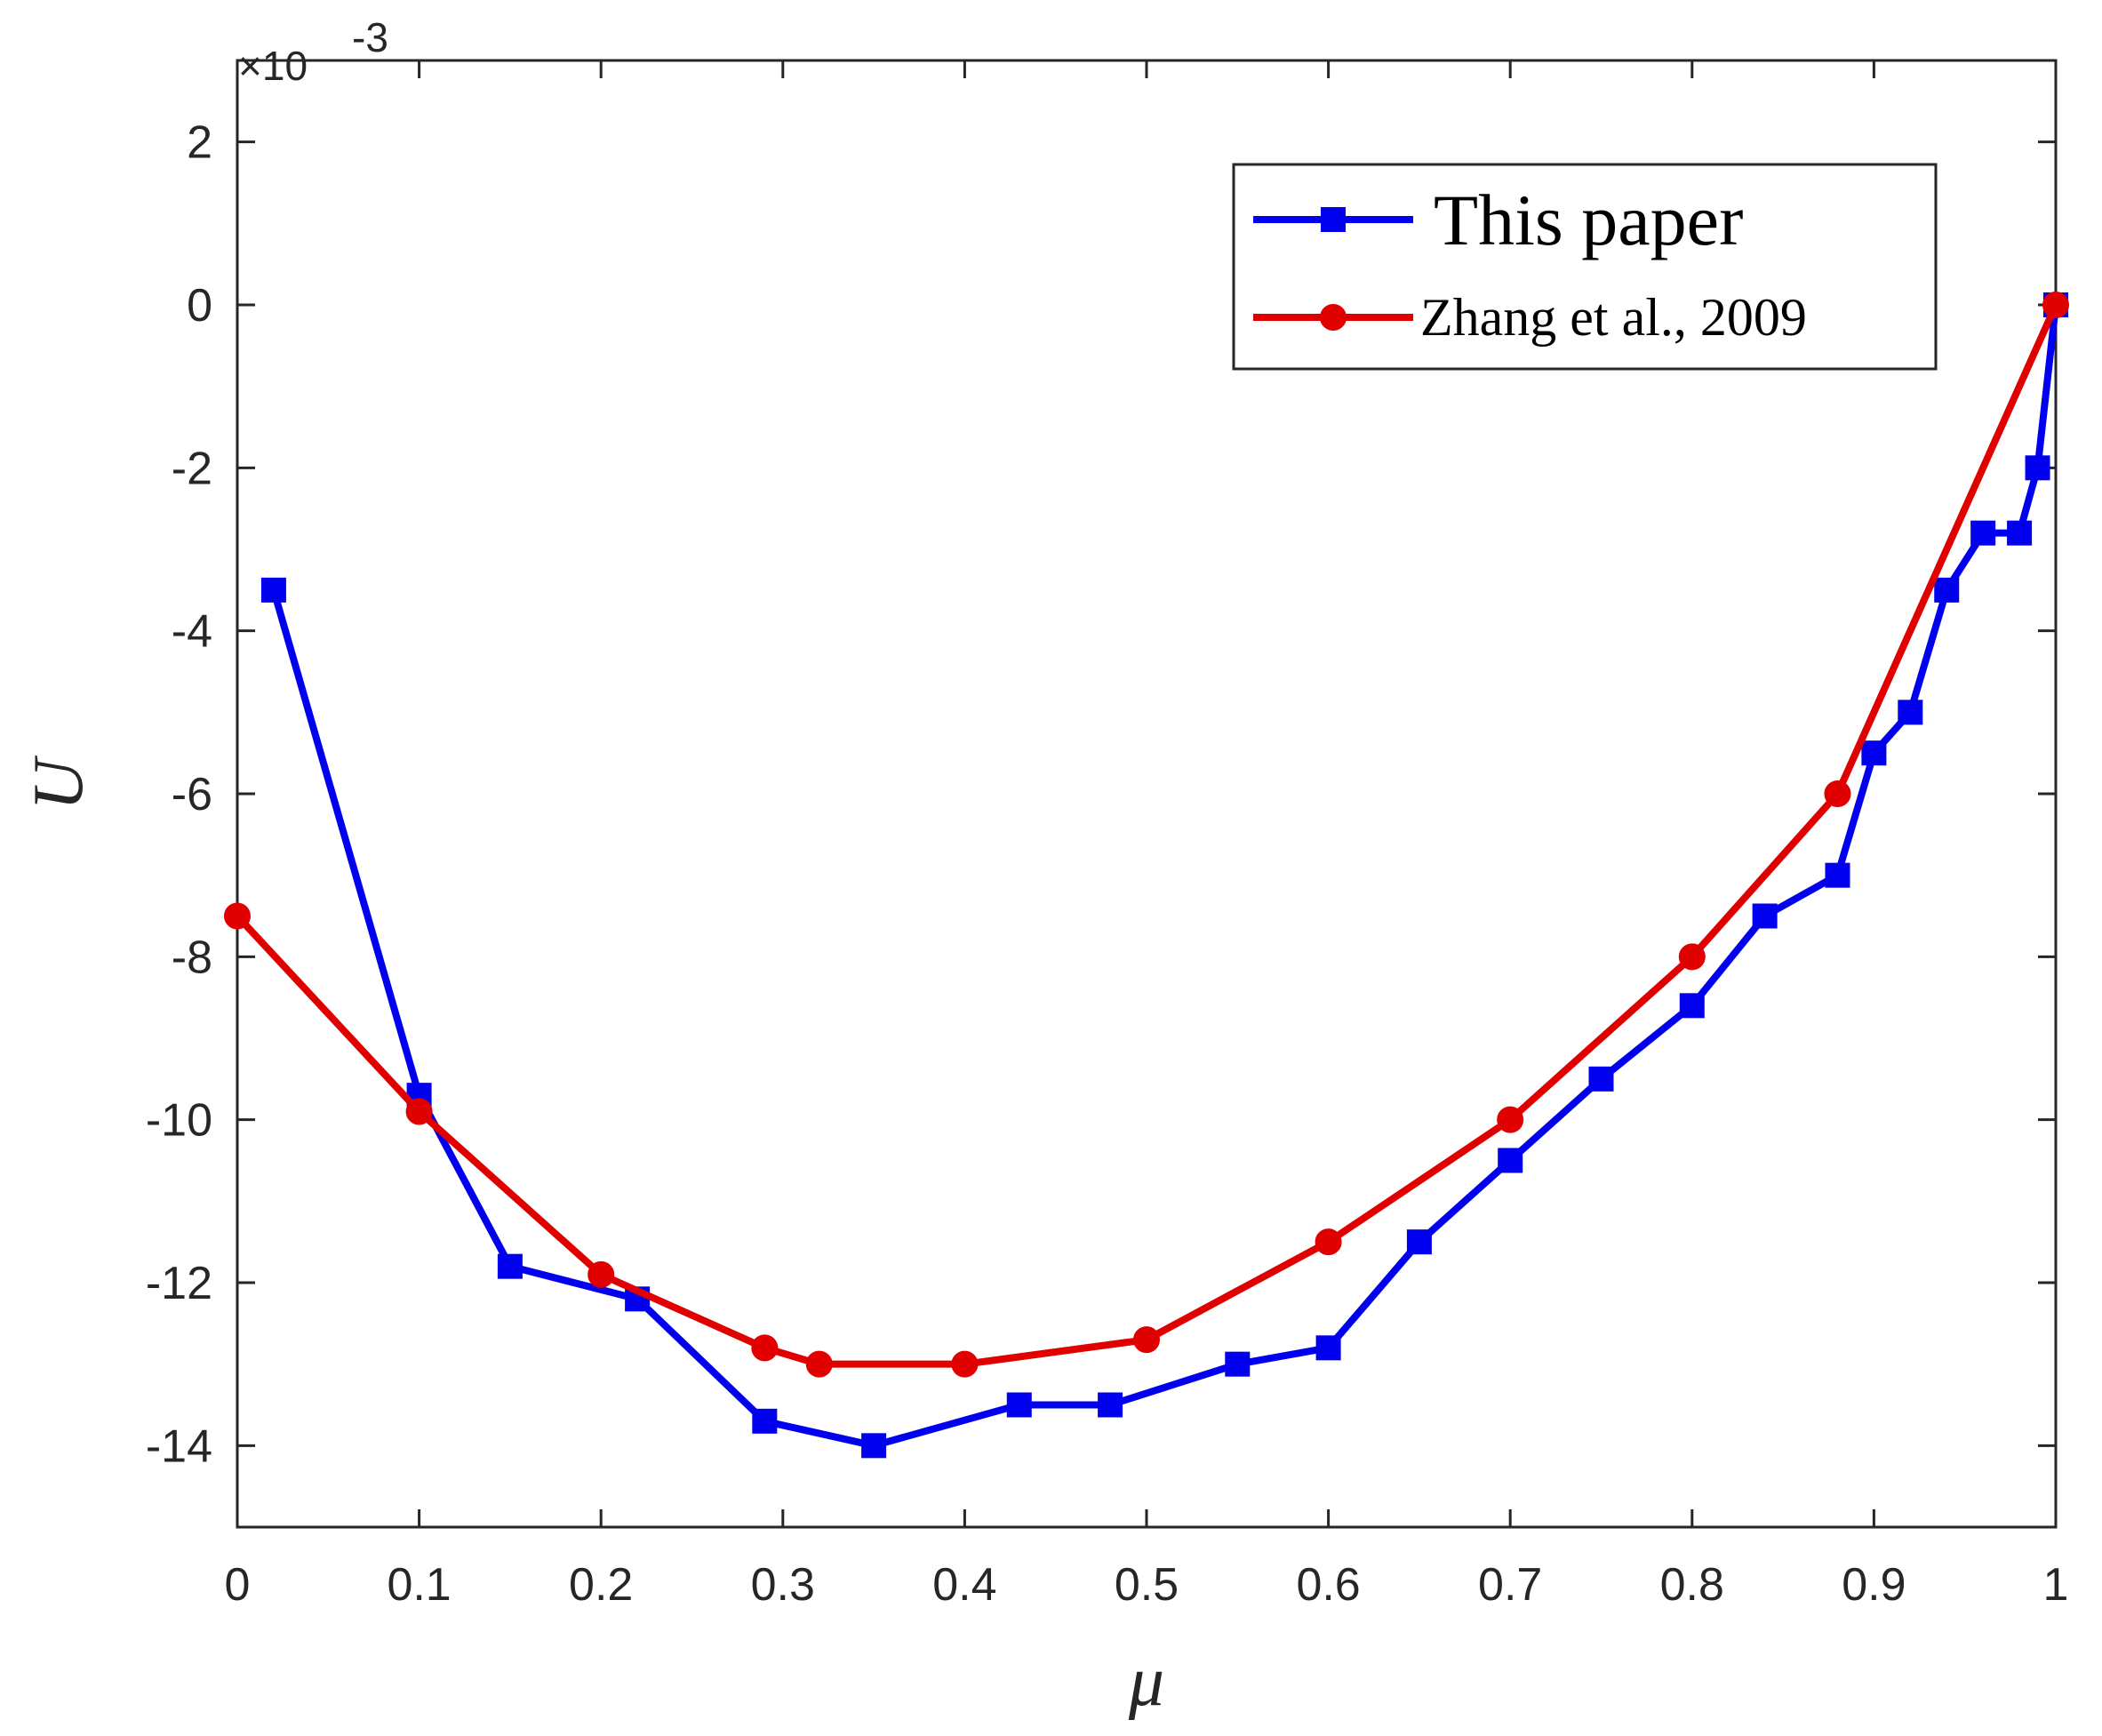  I want to click on y-tick-label: -10, so click(179, 1121).